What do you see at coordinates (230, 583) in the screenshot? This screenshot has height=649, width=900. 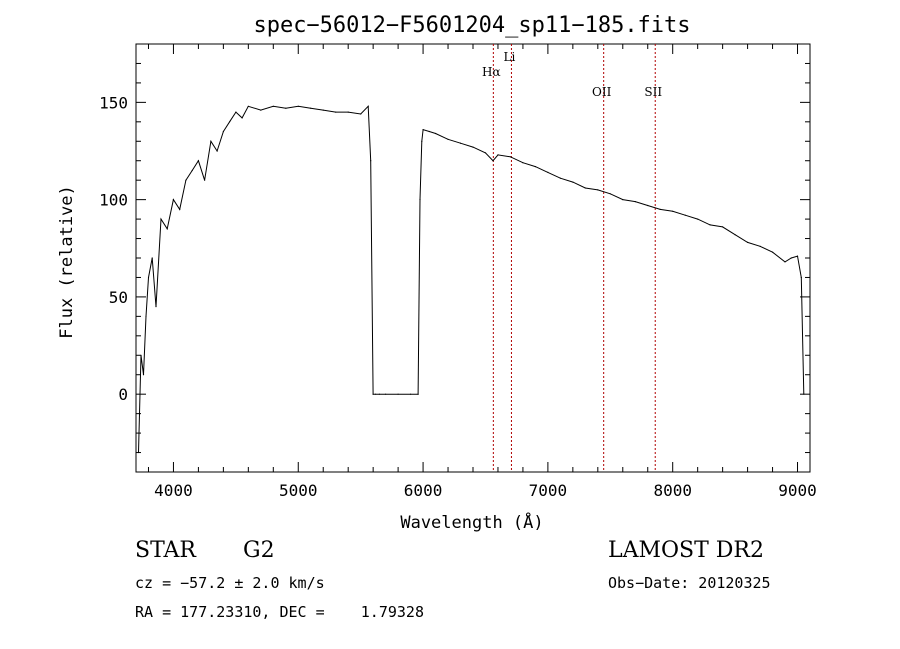 I see `redshift-cz: cz = −57.2 ± 2.0 km/s` at bounding box center [230, 583].